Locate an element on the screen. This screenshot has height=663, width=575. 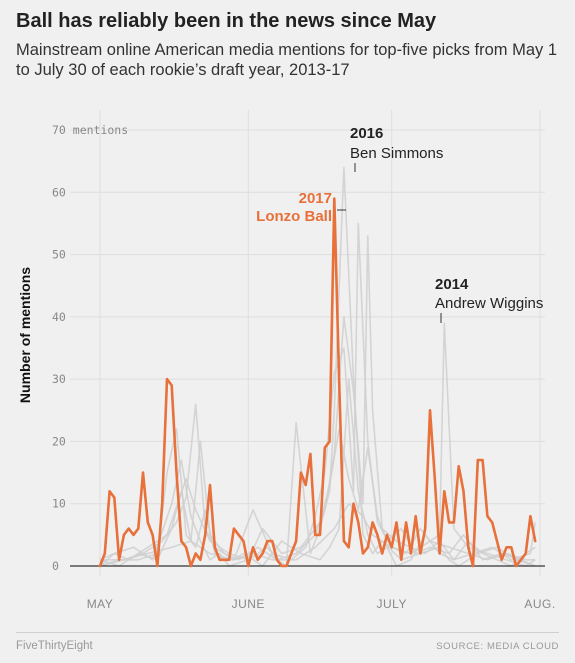
y-axis-label: Number of mentions is located at coordinates (25, 335).